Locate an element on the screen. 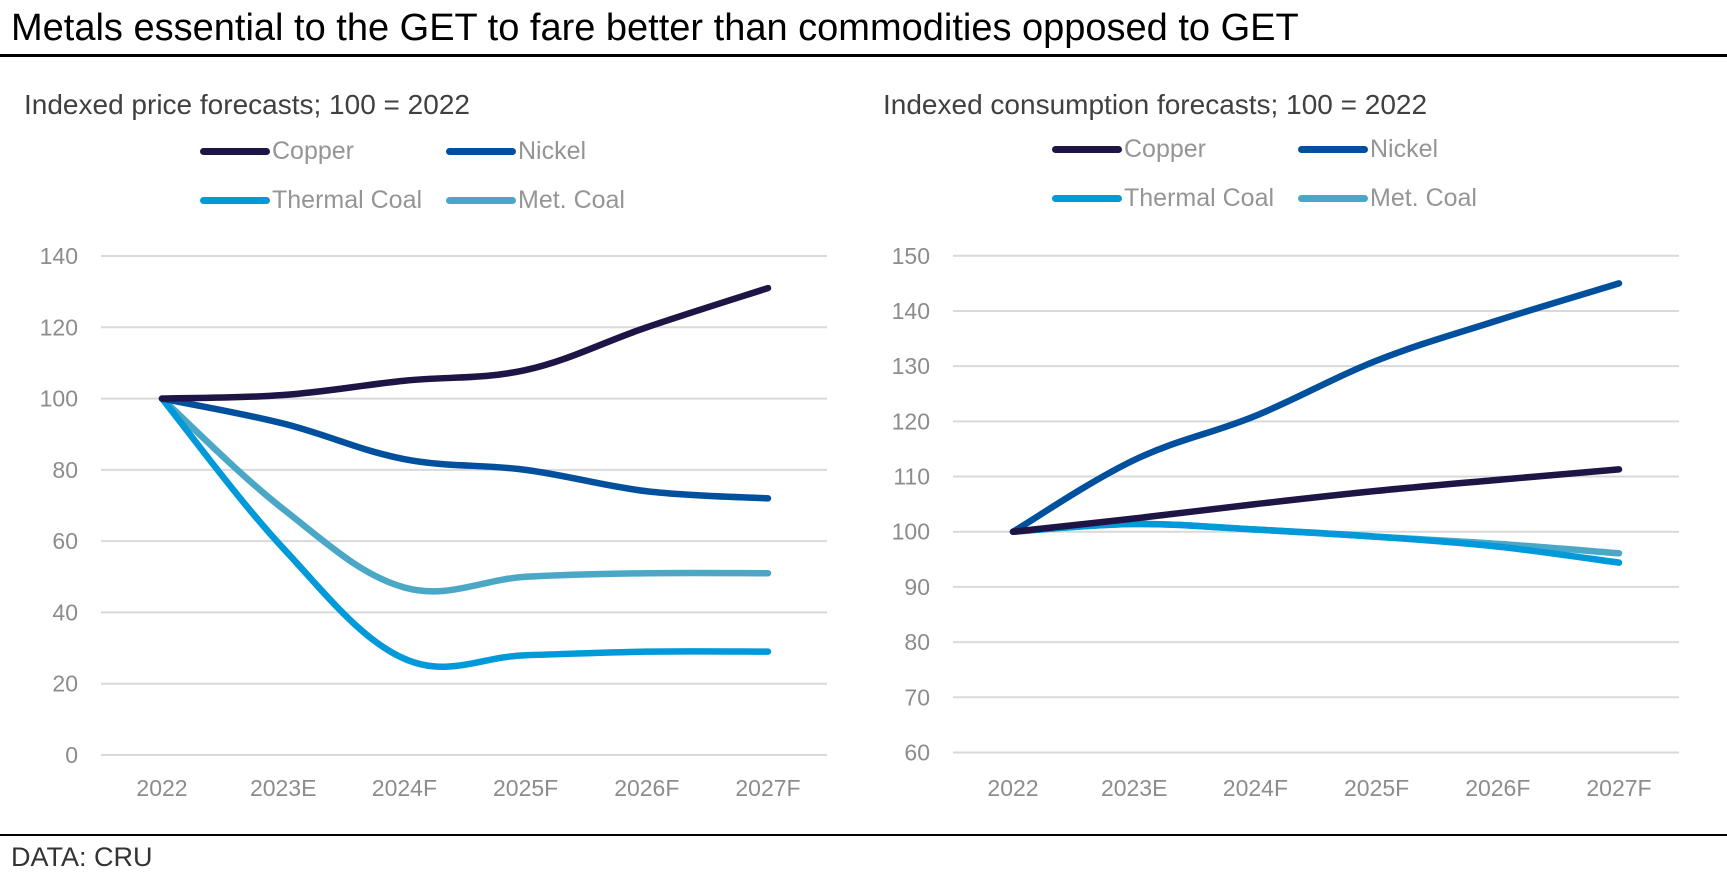 This screenshot has height=880, width=1727. y-tick-label: 130 is located at coordinates (911, 366).